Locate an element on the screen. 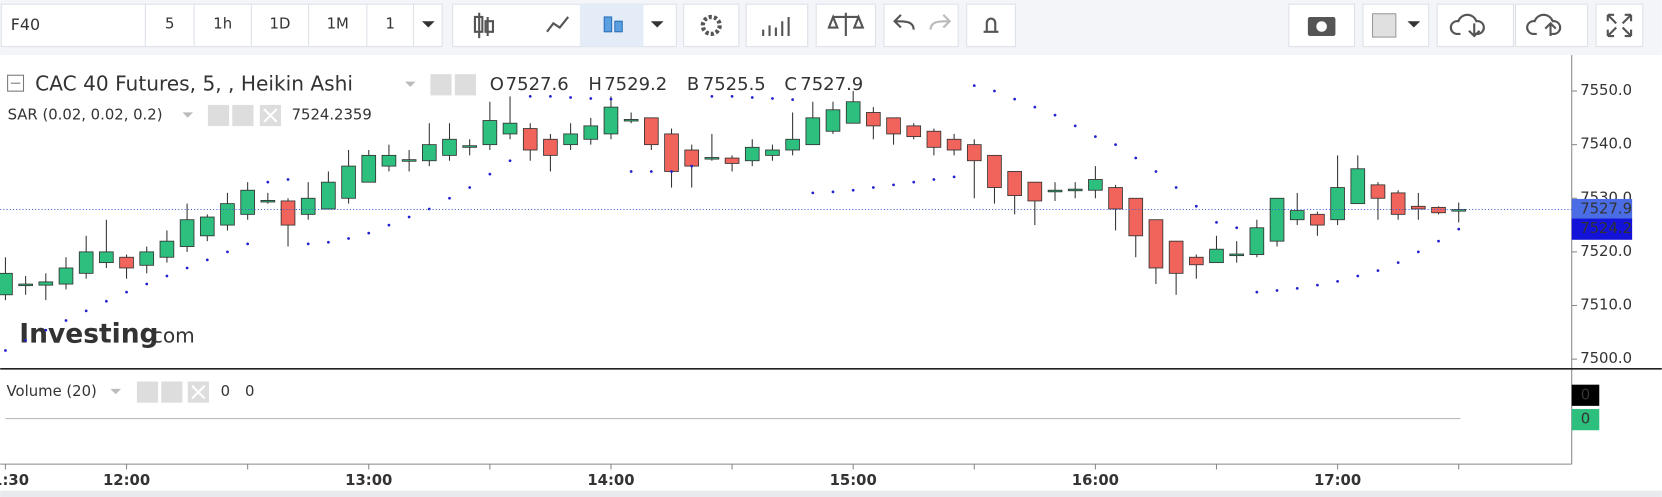  load-button is located at coordinates (1475, 25).